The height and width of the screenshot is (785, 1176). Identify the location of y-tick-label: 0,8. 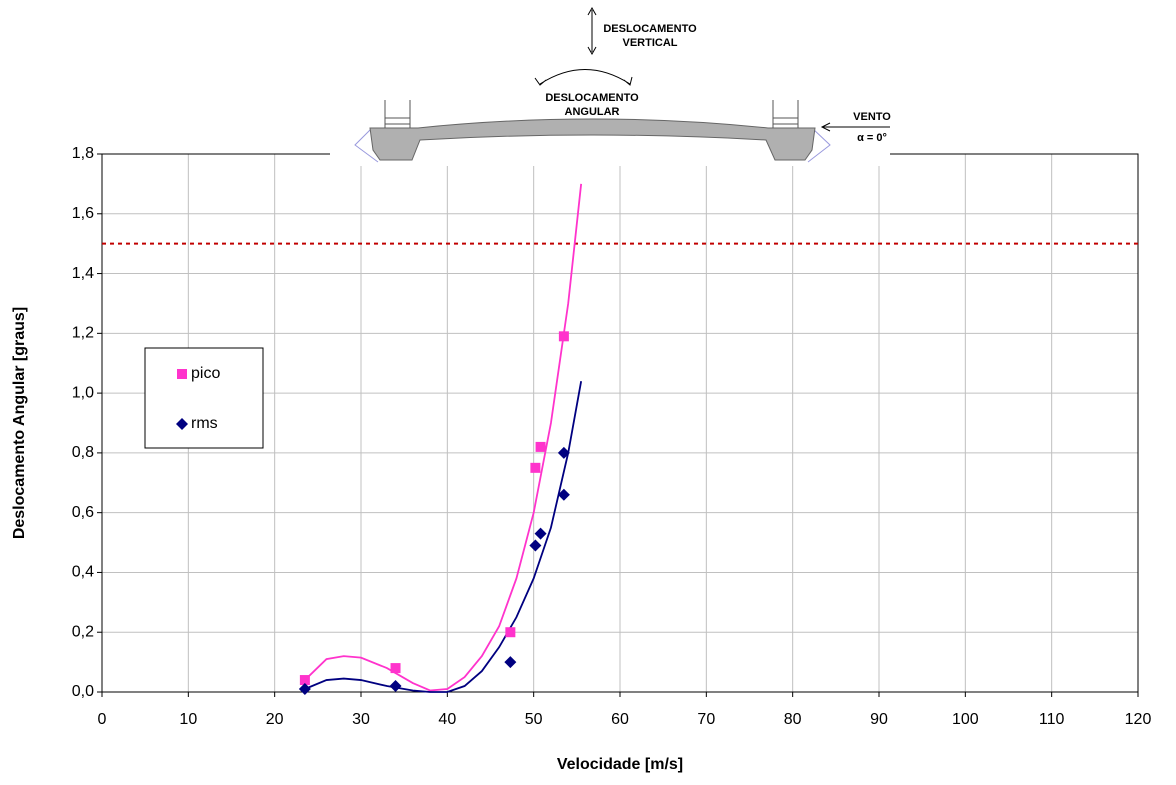
(83, 452).